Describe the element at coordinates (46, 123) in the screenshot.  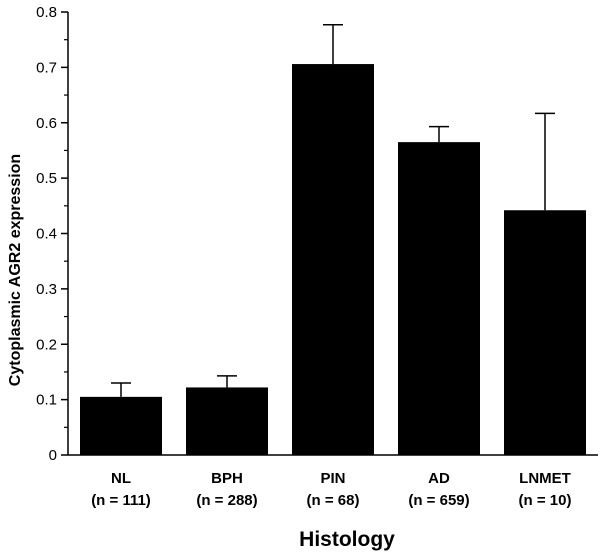
I see `y-tick-label: 0.6` at that location.